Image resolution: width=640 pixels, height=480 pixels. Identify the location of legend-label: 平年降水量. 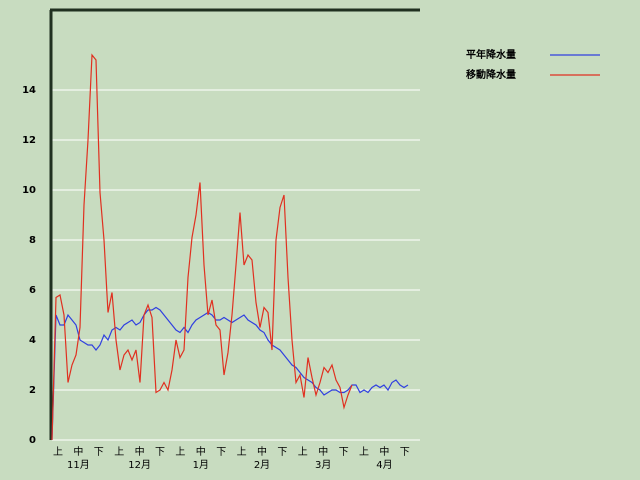
(491, 54).